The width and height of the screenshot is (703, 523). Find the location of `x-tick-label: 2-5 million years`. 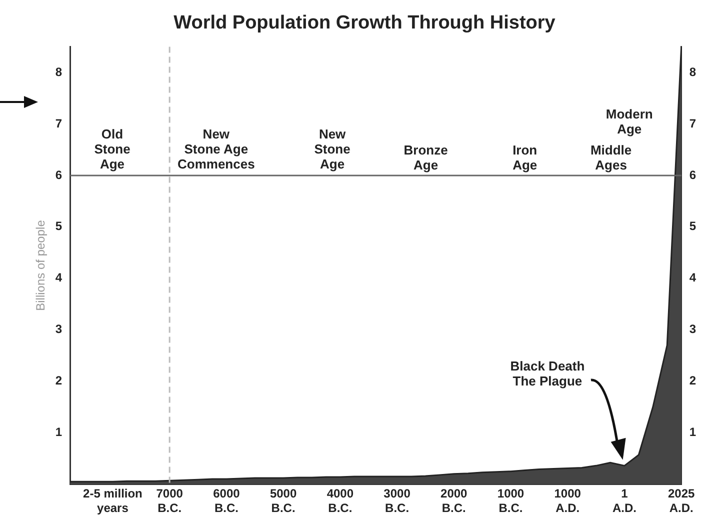

x-tick-label: 2-5 million years is located at coordinates (112, 501).